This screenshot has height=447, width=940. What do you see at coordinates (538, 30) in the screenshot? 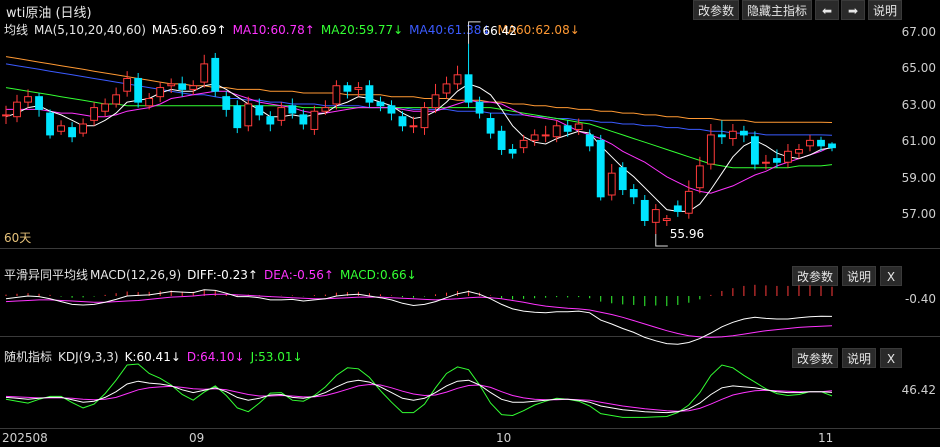
I see `ma60-value: MA60:62.08↓` at bounding box center [538, 30].